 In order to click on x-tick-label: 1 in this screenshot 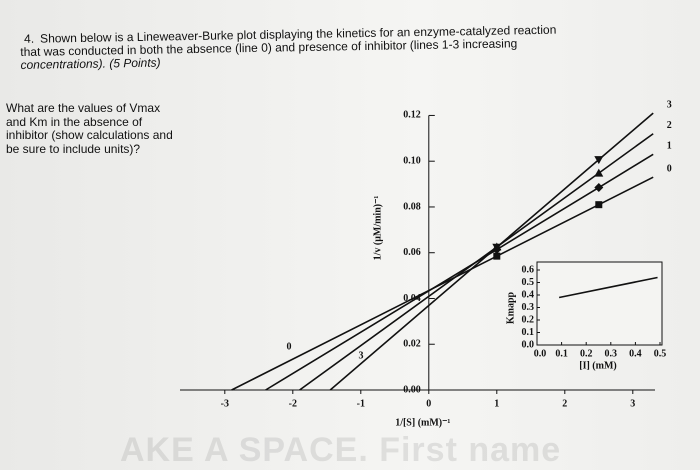, I will do `click(496, 403)`.